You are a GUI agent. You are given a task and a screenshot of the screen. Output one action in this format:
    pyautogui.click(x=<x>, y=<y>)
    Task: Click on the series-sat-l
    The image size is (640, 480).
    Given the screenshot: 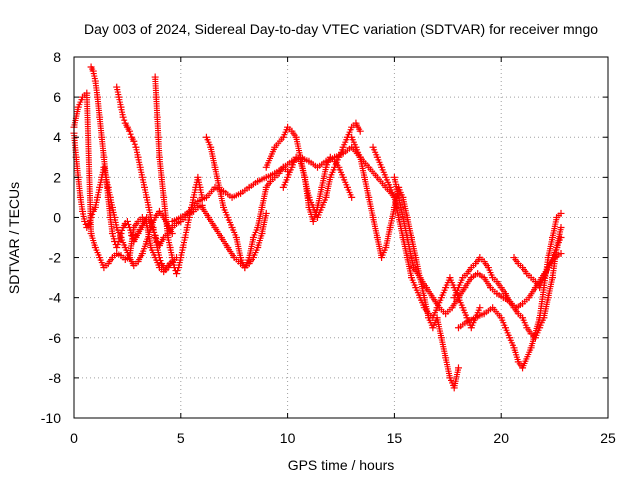 What is the action you would take?
    pyautogui.click(x=426, y=237)
    